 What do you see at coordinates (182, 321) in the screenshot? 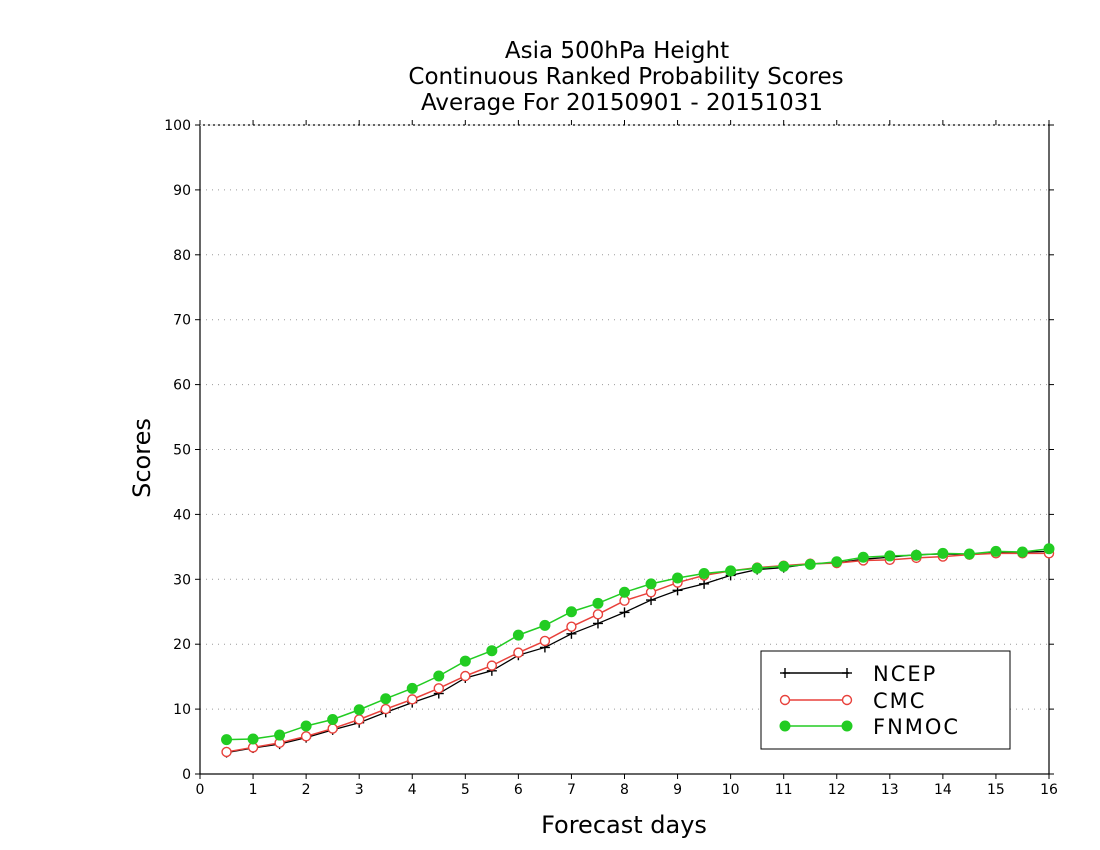
I see `y-tick-label-70: 70` at bounding box center [182, 321].